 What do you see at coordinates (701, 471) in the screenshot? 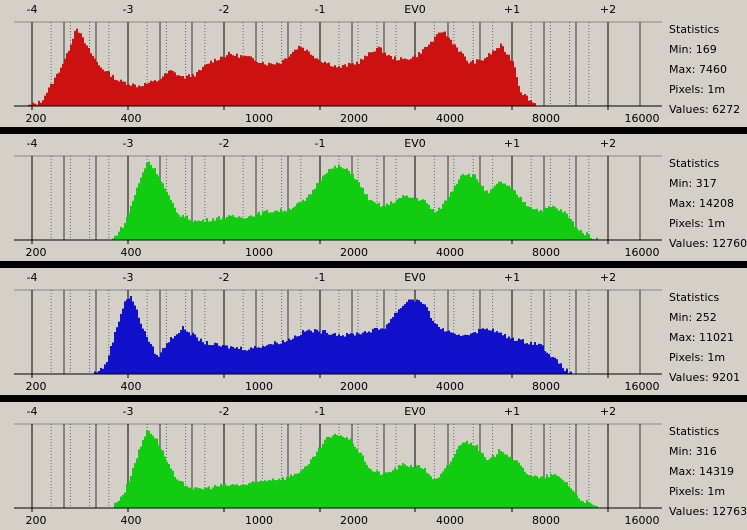
I see `stats-max: Max: 14319` at bounding box center [701, 471].